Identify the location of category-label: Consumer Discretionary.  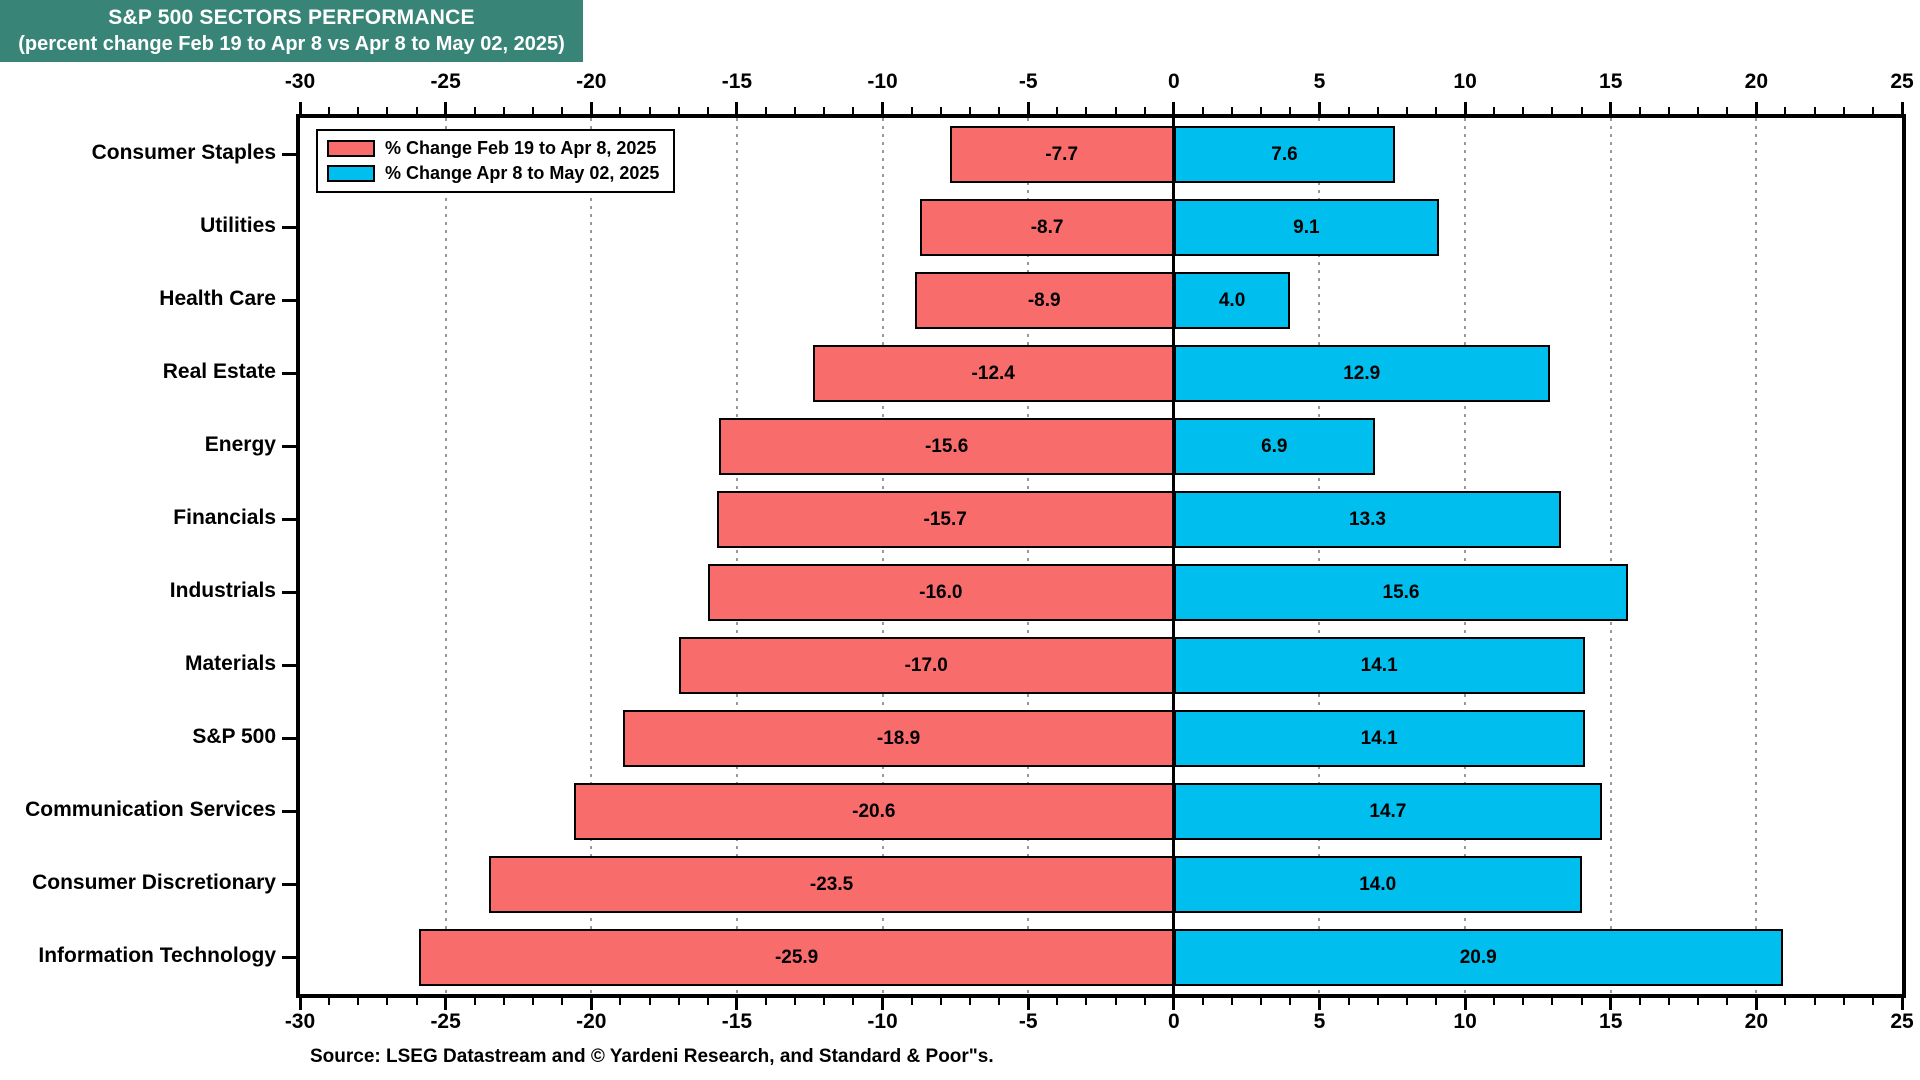
(154, 882).